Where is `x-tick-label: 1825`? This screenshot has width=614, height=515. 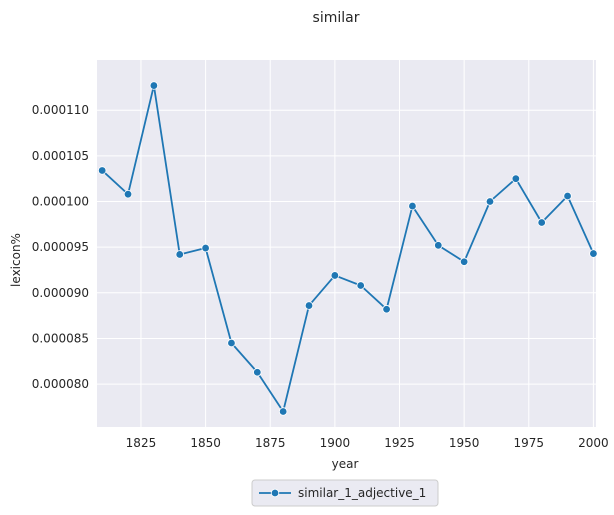 x-tick-label: 1825 is located at coordinates (141, 443).